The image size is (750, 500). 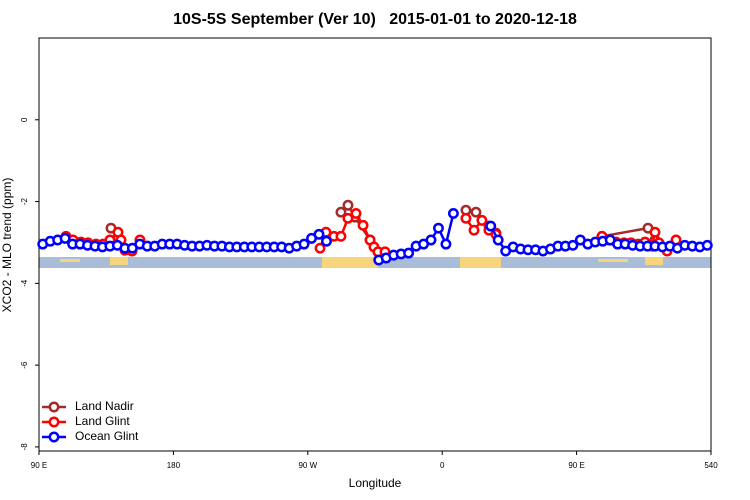 I want to click on y-tick-label: -4, so click(x=24, y=283).